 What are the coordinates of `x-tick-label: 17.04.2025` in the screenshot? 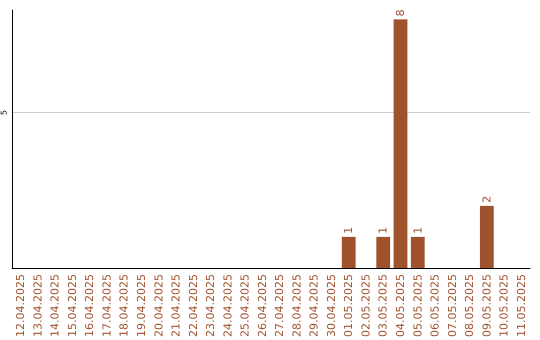 It's located at (107, 306).